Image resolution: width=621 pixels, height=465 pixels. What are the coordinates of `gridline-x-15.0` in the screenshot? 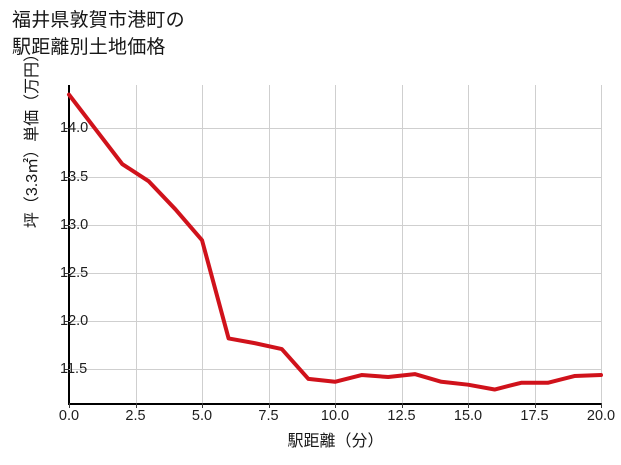 It's located at (468, 244).